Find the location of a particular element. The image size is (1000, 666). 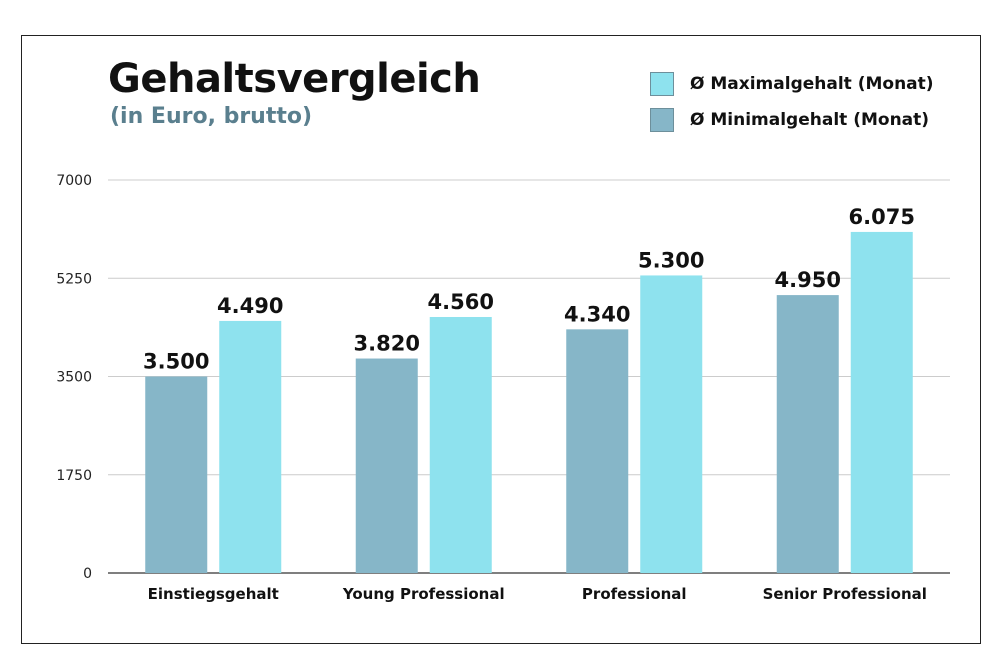

x-tick-label: Einstiegsgehalt is located at coordinates (213, 594).